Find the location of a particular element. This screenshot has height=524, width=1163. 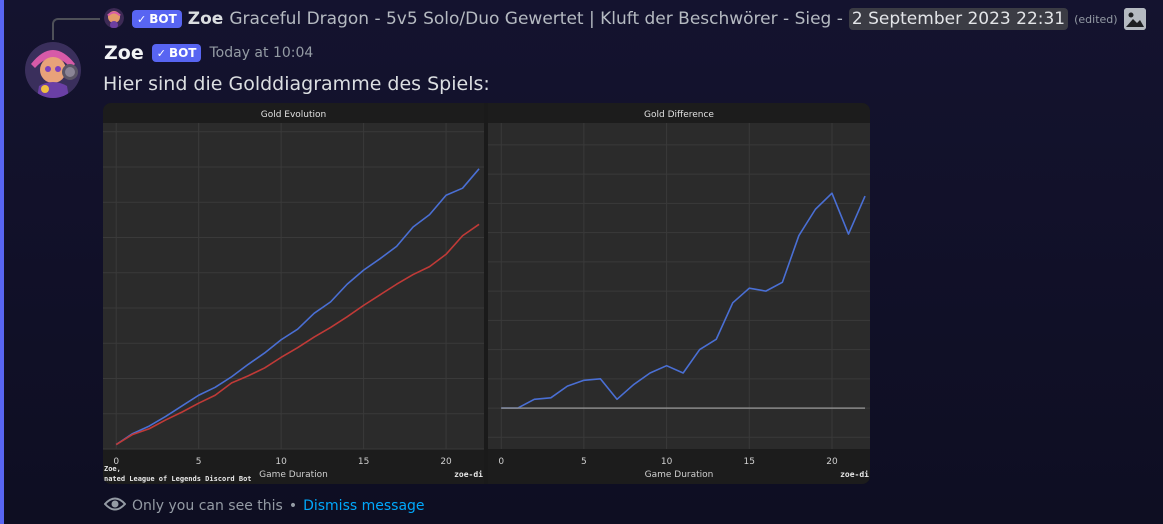

author-name: Zoe is located at coordinates (124, 53).